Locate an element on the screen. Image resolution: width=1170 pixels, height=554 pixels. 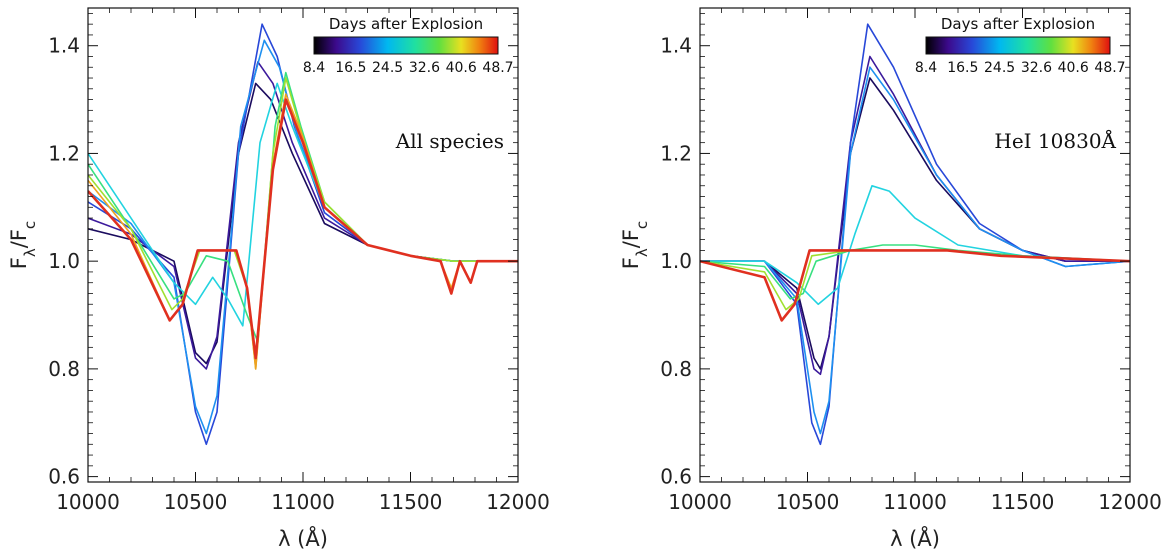
panel-annotation: HeI 10830Å is located at coordinates (1055, 140).